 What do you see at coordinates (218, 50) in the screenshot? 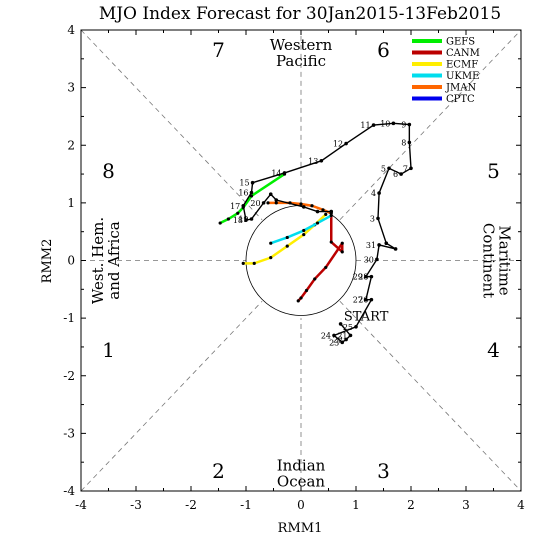
I see `phase-label: 7` at bounding box center [218, 50].